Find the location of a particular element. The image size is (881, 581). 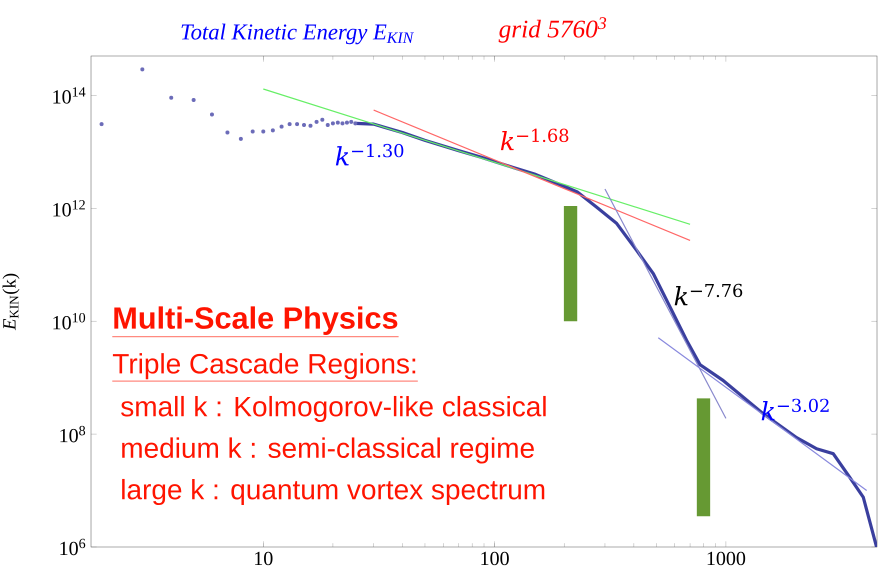

annotation: medium k : semi-classical regime is located at coordinates (328, 450).